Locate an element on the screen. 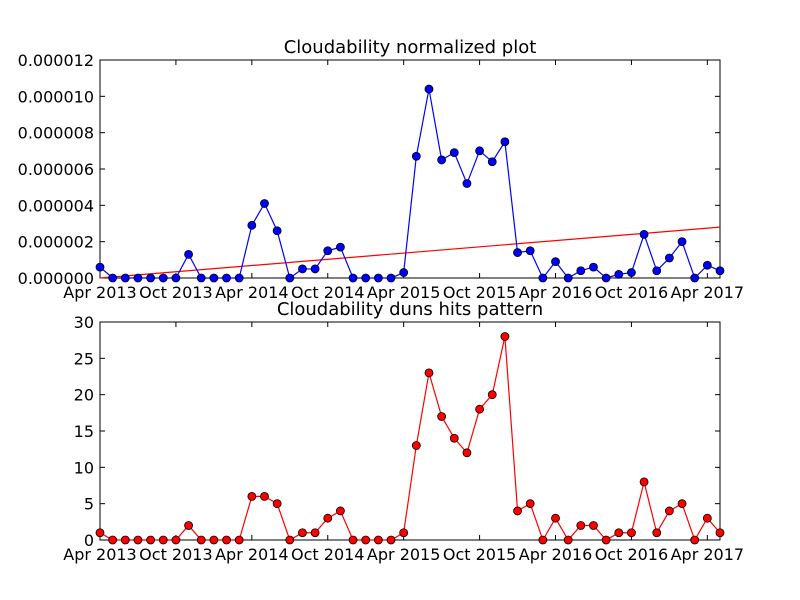  y-tick-label: 15 is located at coordinates (84, 431).